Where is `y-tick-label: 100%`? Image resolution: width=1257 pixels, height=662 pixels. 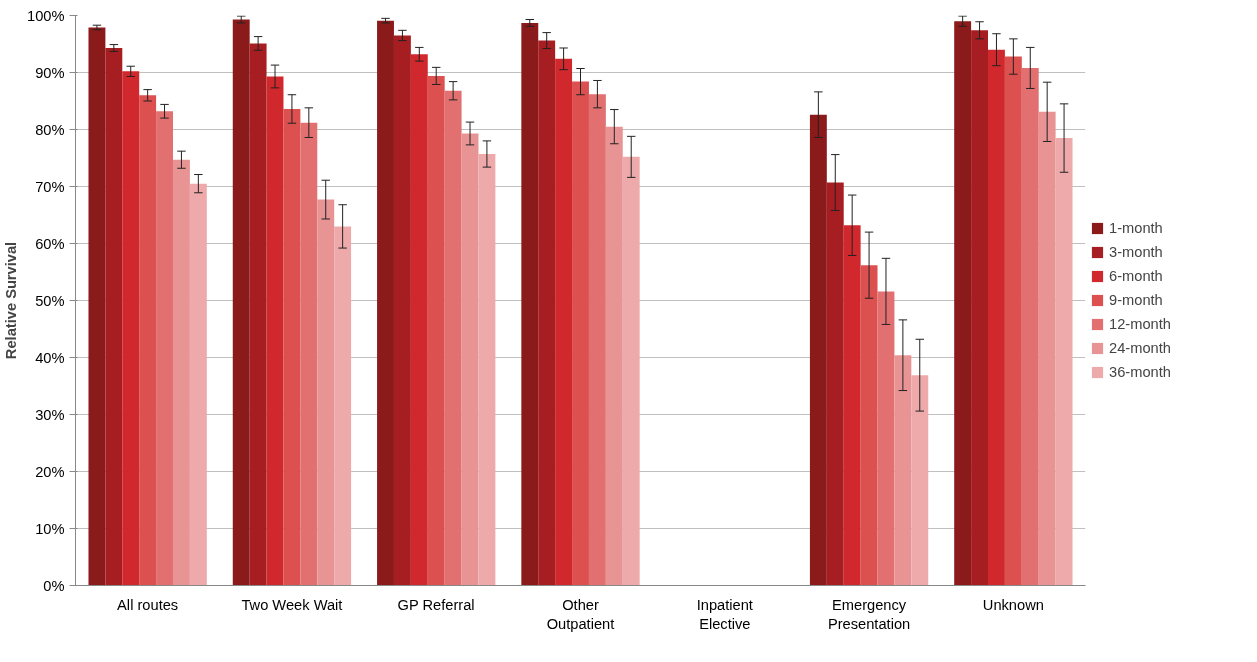
y-tick-label: 100% is located at coordinates (46, 15).